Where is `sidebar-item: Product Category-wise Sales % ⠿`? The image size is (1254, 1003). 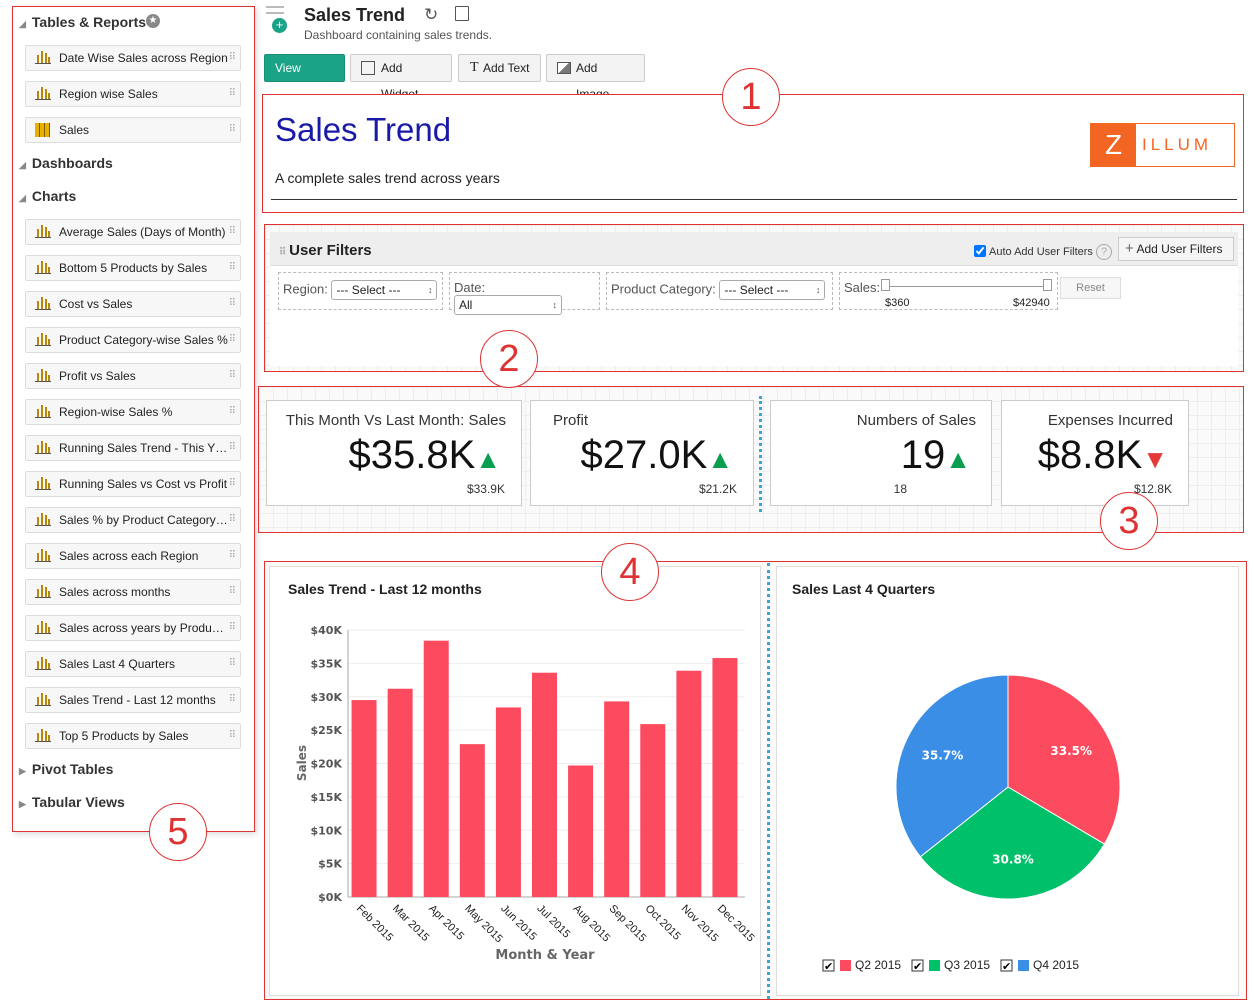 sidebar-item: Product Category-wise Sales % ⠿ is located at coordinates (133, 340).